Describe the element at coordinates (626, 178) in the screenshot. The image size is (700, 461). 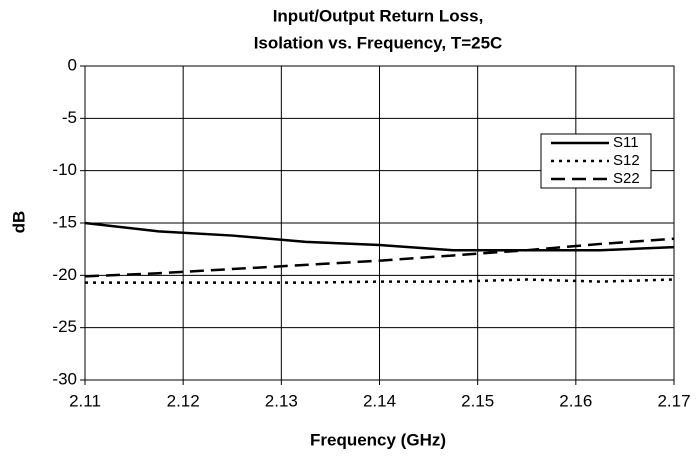
I see `legend-label: S22` at that location.